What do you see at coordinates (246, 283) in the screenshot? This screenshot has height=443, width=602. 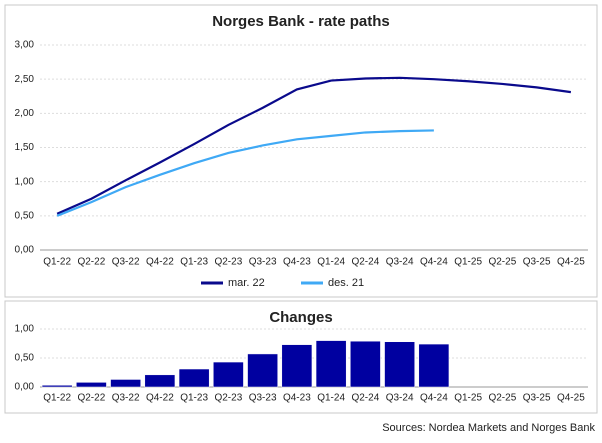 I see `legend-label: mar. 22` at bounding box center [246, 283].